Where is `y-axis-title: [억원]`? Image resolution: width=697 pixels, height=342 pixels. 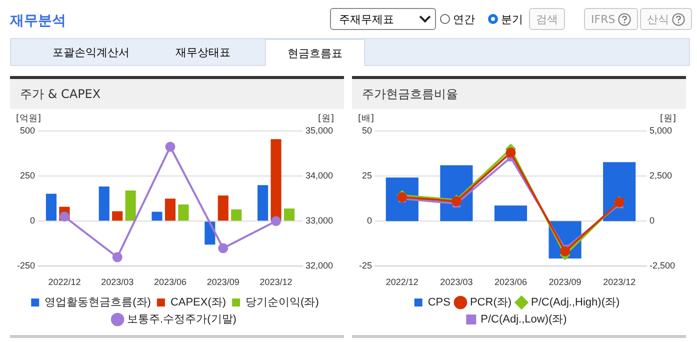 y-axis-title: [억원] is located at coordinates (29, 119).